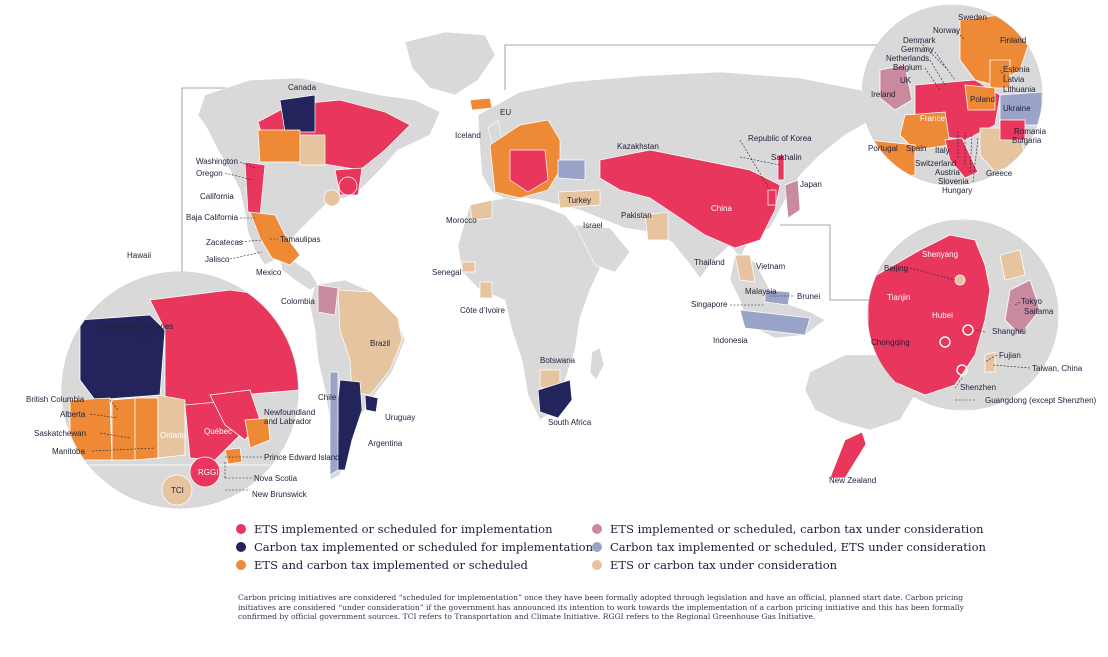  I want to click on cote-divoire-consideration, so click(486, 290).